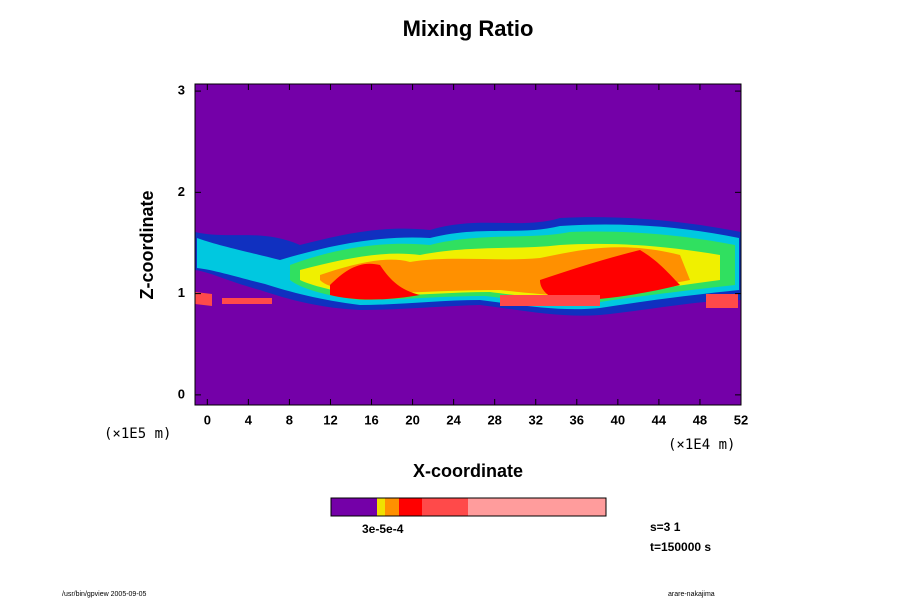 This screenshot has height=600, width=900. Describe the element at coordinates (741, 419) in the screenshot. I see `x-tick-label: 52` at that location.